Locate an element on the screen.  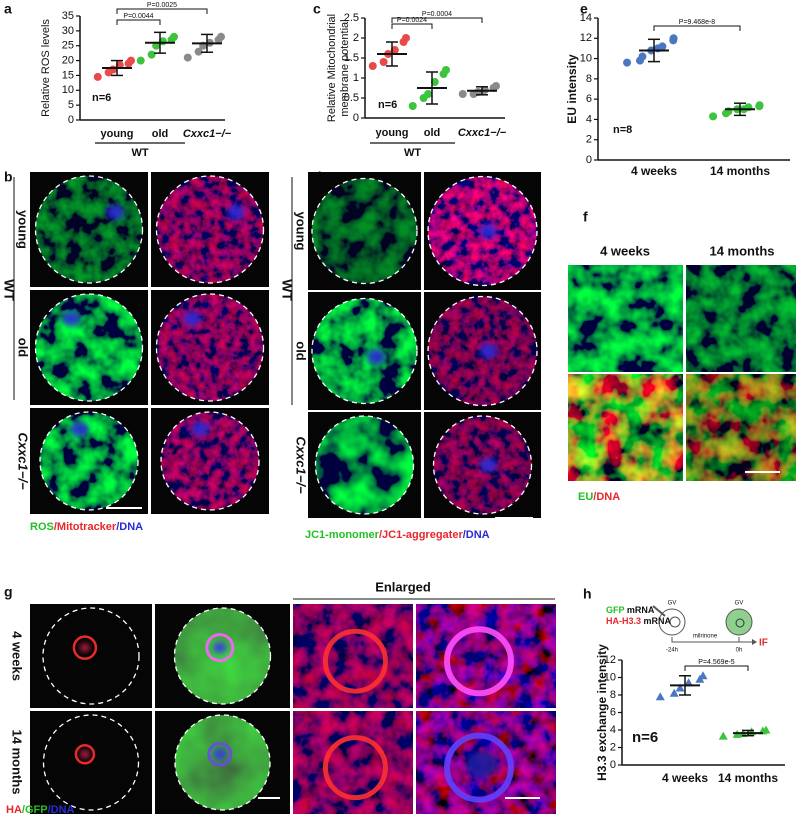
time-label: -24h is located at coordinates (672, 651).